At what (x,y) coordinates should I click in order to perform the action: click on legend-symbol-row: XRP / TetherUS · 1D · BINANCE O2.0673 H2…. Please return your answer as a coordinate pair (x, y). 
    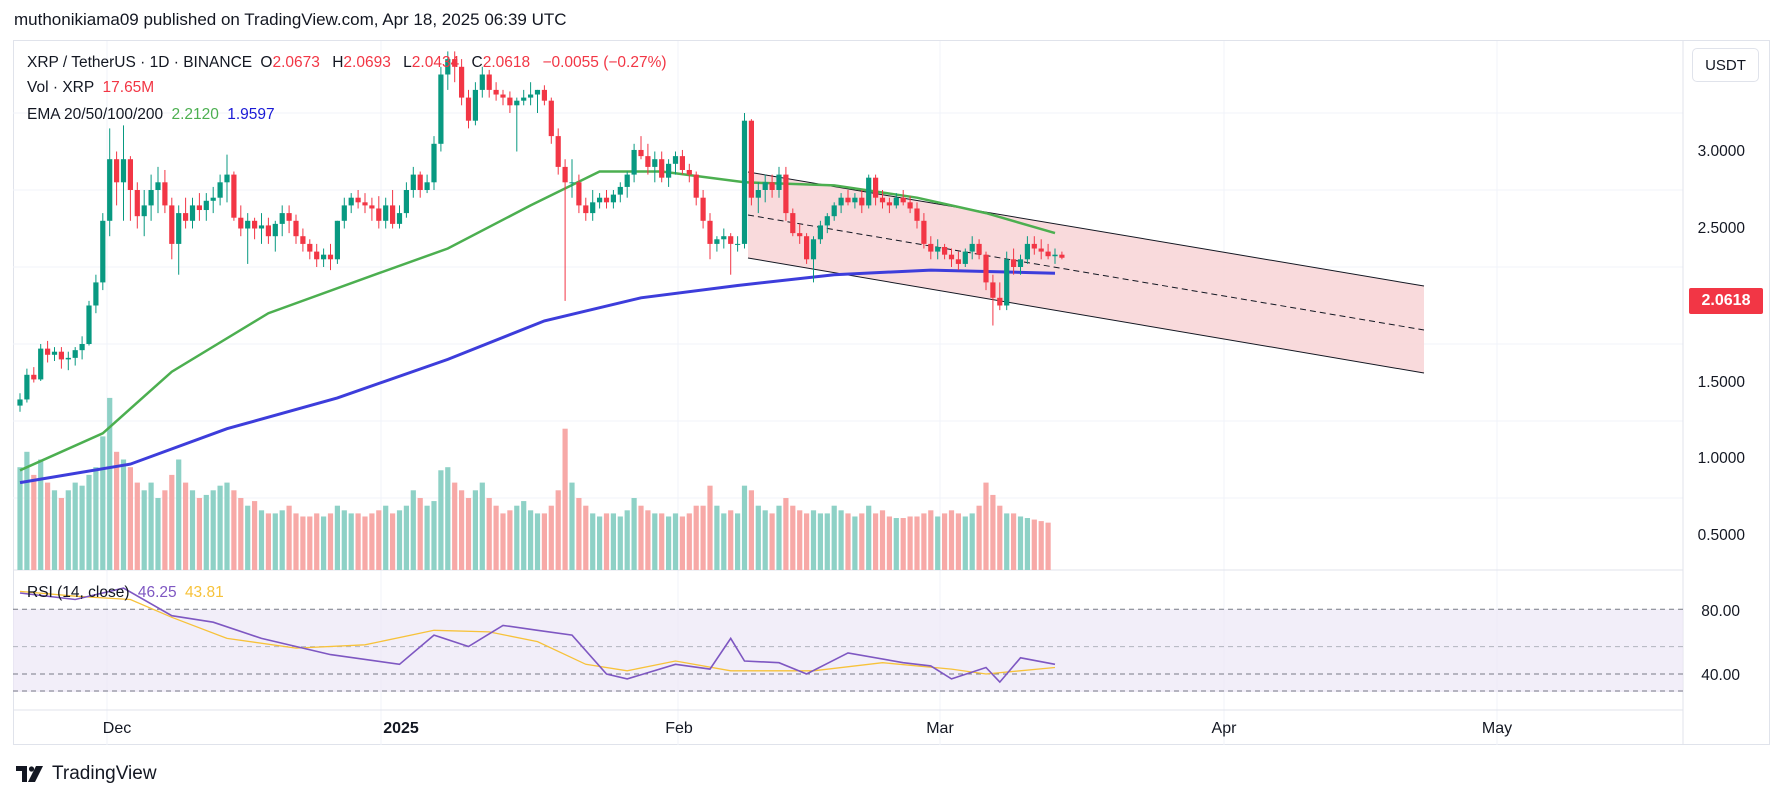
    Looking at the image, I should click on (347, 62).